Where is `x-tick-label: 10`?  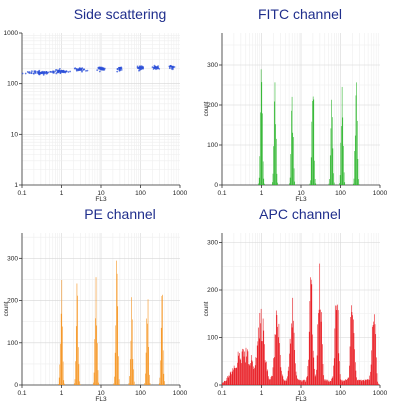
x-tick-label: 10 is located at coordinates (101, 193).